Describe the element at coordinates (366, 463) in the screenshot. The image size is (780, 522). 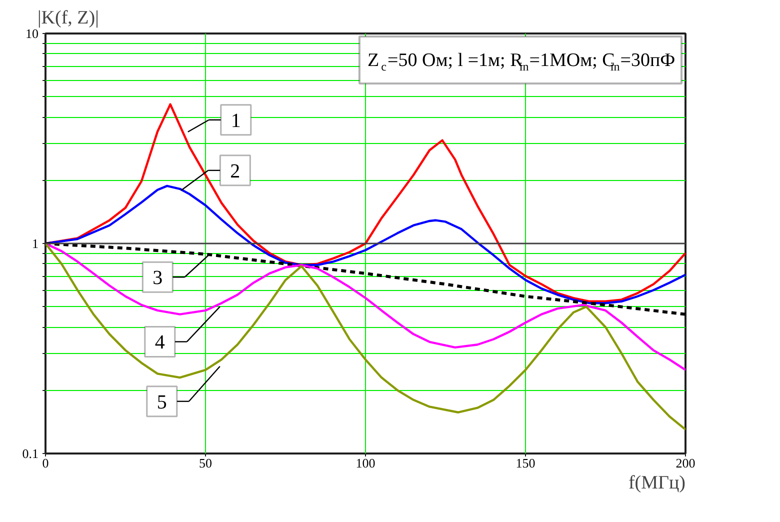
I see `x-tick-label: 100` at that location.